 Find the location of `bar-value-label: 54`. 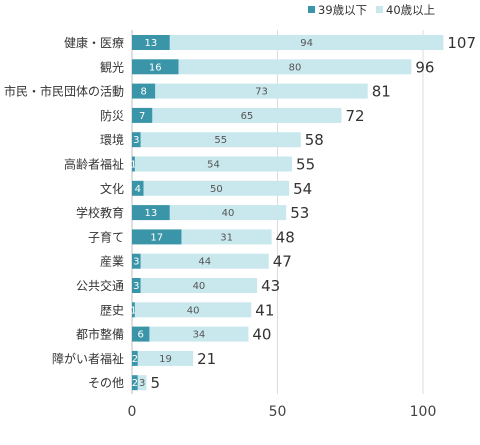

bar-value-label: 54 is located at coordinates (213, 165).